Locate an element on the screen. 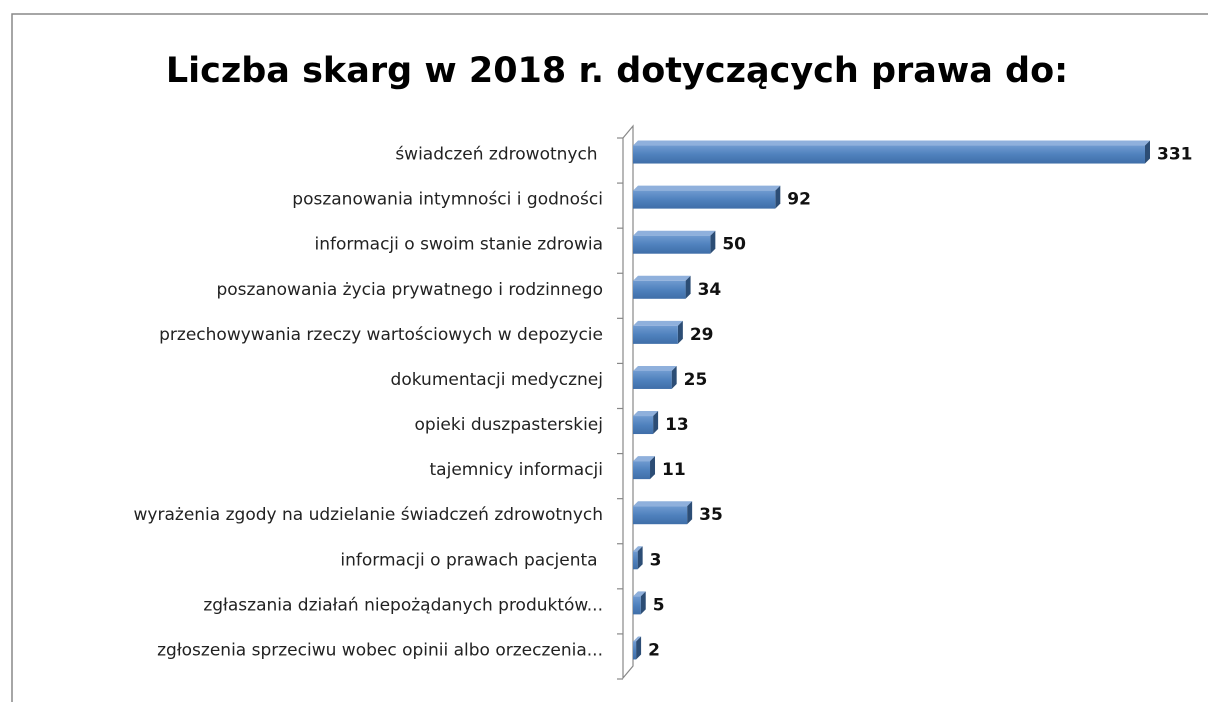 The image size is (1208, 702). value-label: 29 is located at coordinates (702, 335).